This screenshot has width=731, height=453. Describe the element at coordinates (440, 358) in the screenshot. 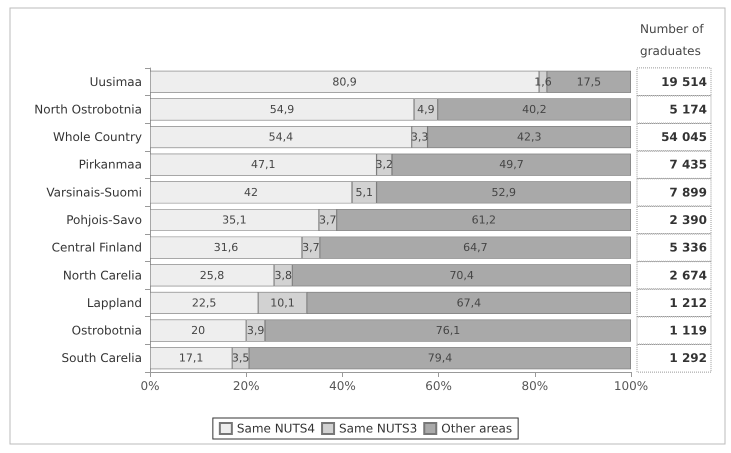

I see `data-label: 79,4` at that location.